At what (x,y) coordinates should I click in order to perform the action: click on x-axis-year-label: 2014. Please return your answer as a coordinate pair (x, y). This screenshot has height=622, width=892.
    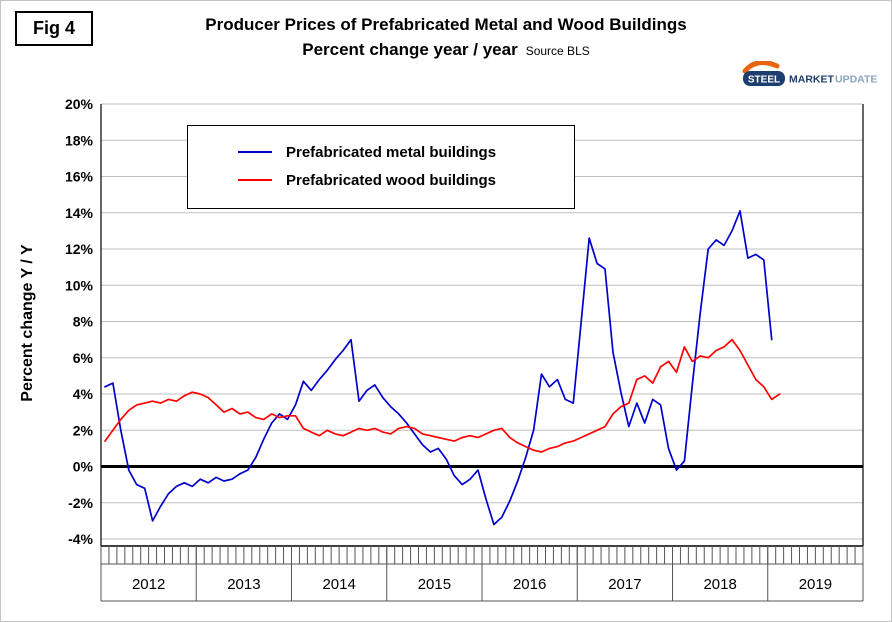
    Looking at the image, I should click on (338, 584).